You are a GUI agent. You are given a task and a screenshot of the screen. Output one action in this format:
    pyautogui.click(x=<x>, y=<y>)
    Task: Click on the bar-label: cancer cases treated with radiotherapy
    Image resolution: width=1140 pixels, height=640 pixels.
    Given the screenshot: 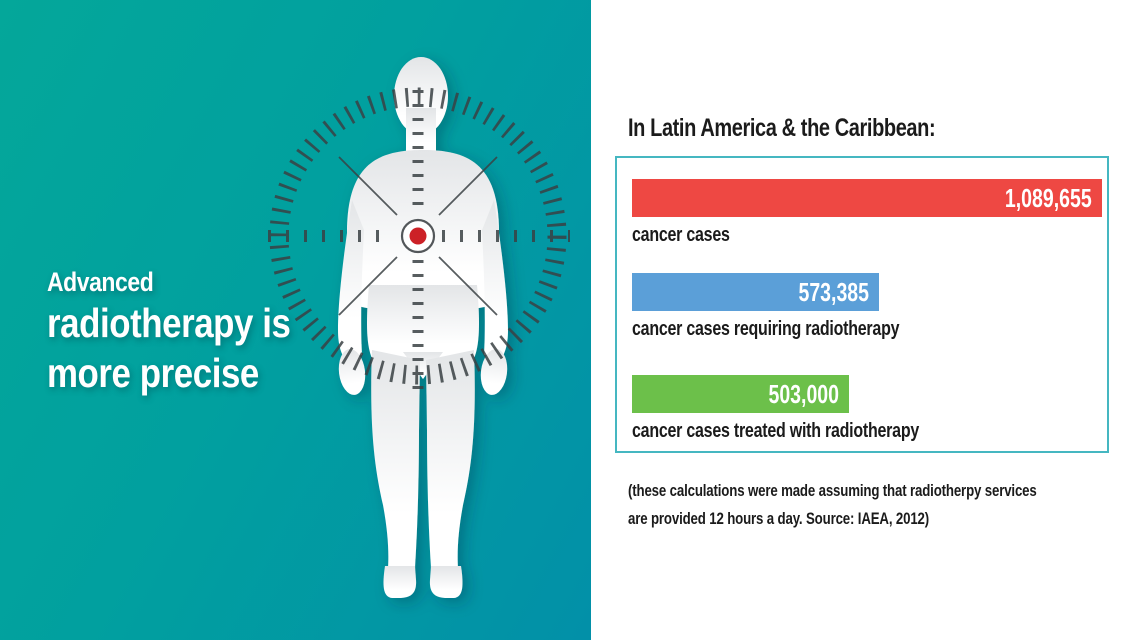 What is the action you would take?
    pyautogui.click(x=776, y=431)
    